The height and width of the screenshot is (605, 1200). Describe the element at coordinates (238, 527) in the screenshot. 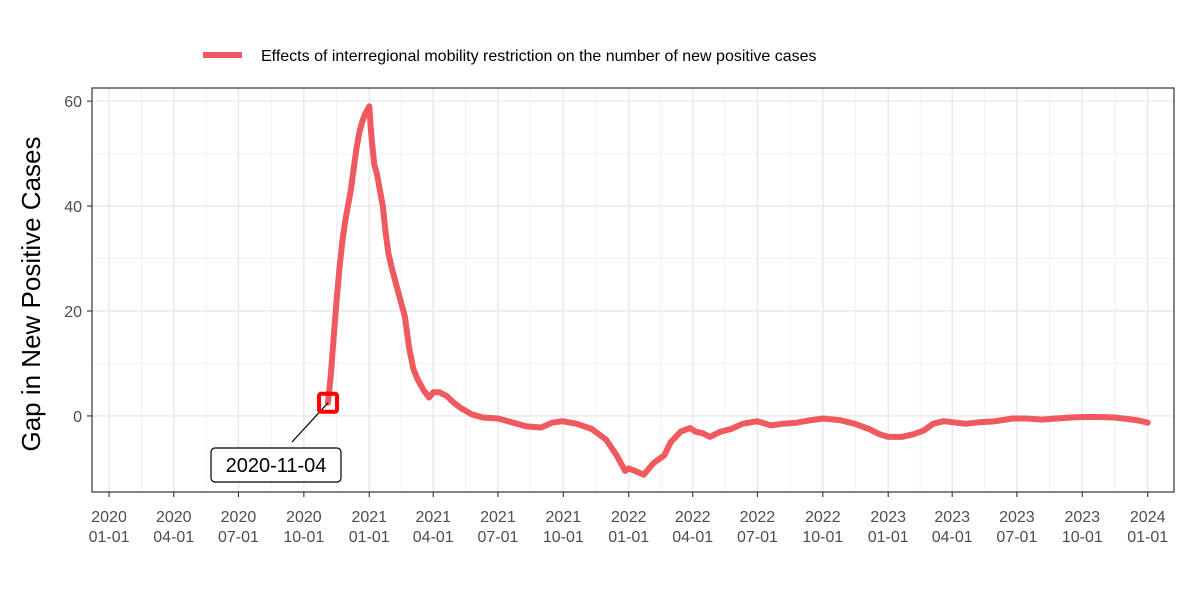

I see `x-tick-label: 2020 07-01` at that location.